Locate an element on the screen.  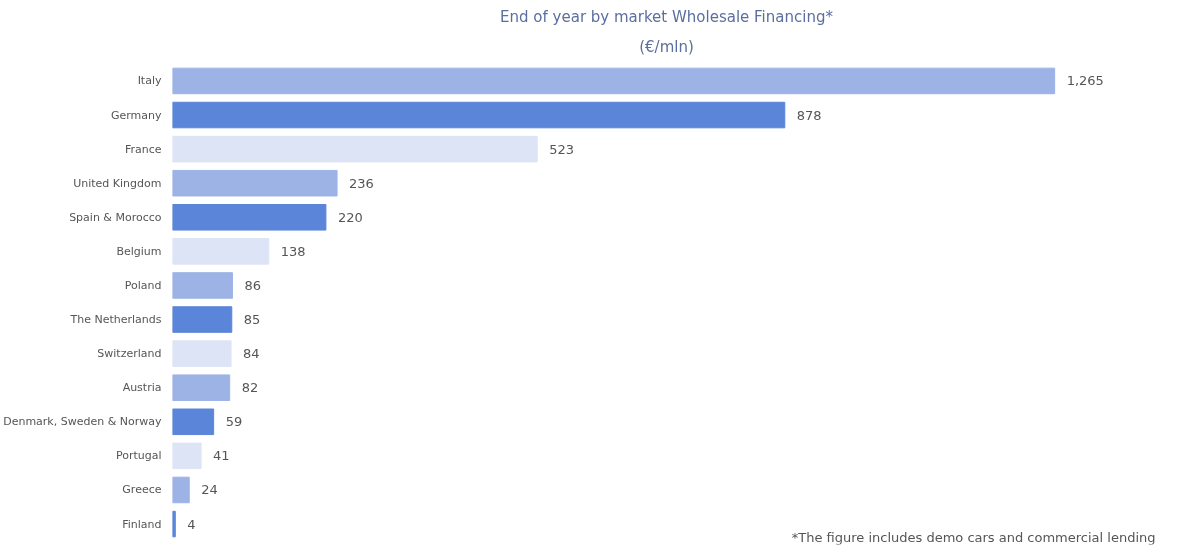
y-tick-label: Italy is located at coordinates (149, 81).